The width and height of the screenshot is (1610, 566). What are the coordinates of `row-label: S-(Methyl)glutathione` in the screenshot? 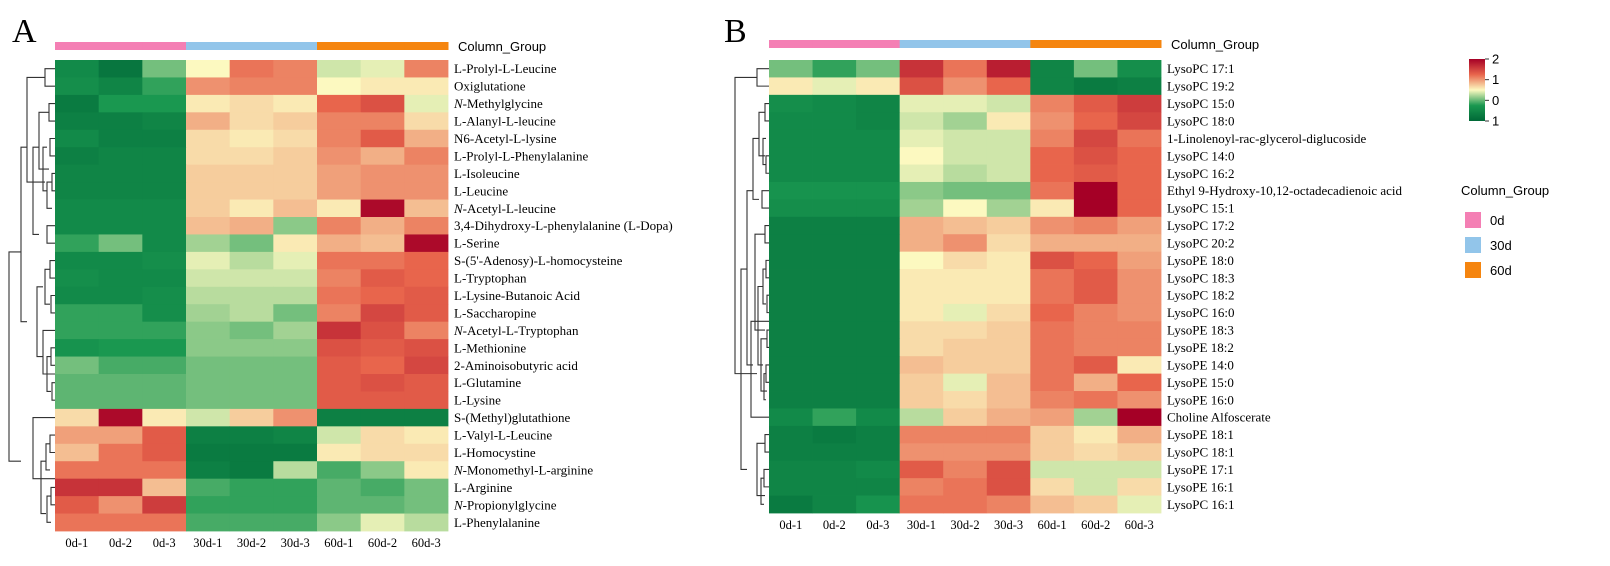 It's located at (512, 417).